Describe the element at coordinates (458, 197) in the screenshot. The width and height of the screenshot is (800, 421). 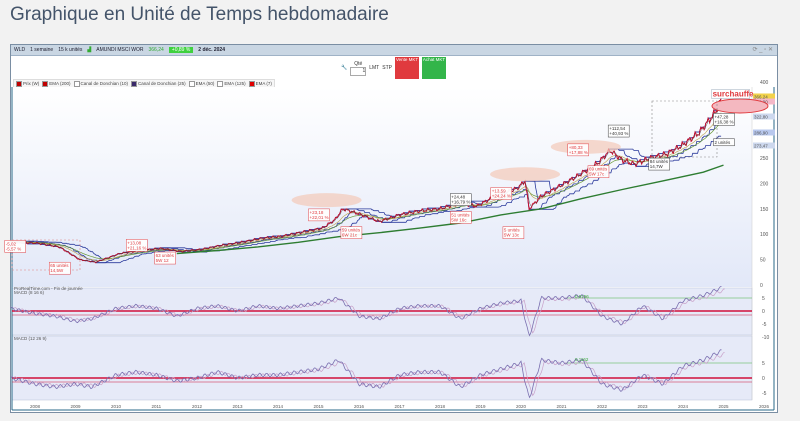
I see `annotation-text: +24,48` at that location.